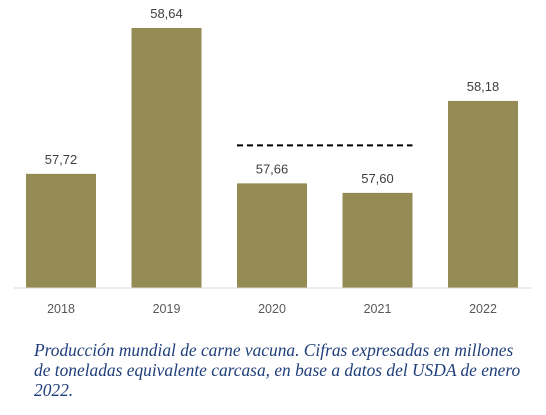 The width and height of the screenshot is (546, 415). Describe the element at coordinates (167, 309) in the screenshot. I see `tick-label-2019: 2019` at that location.